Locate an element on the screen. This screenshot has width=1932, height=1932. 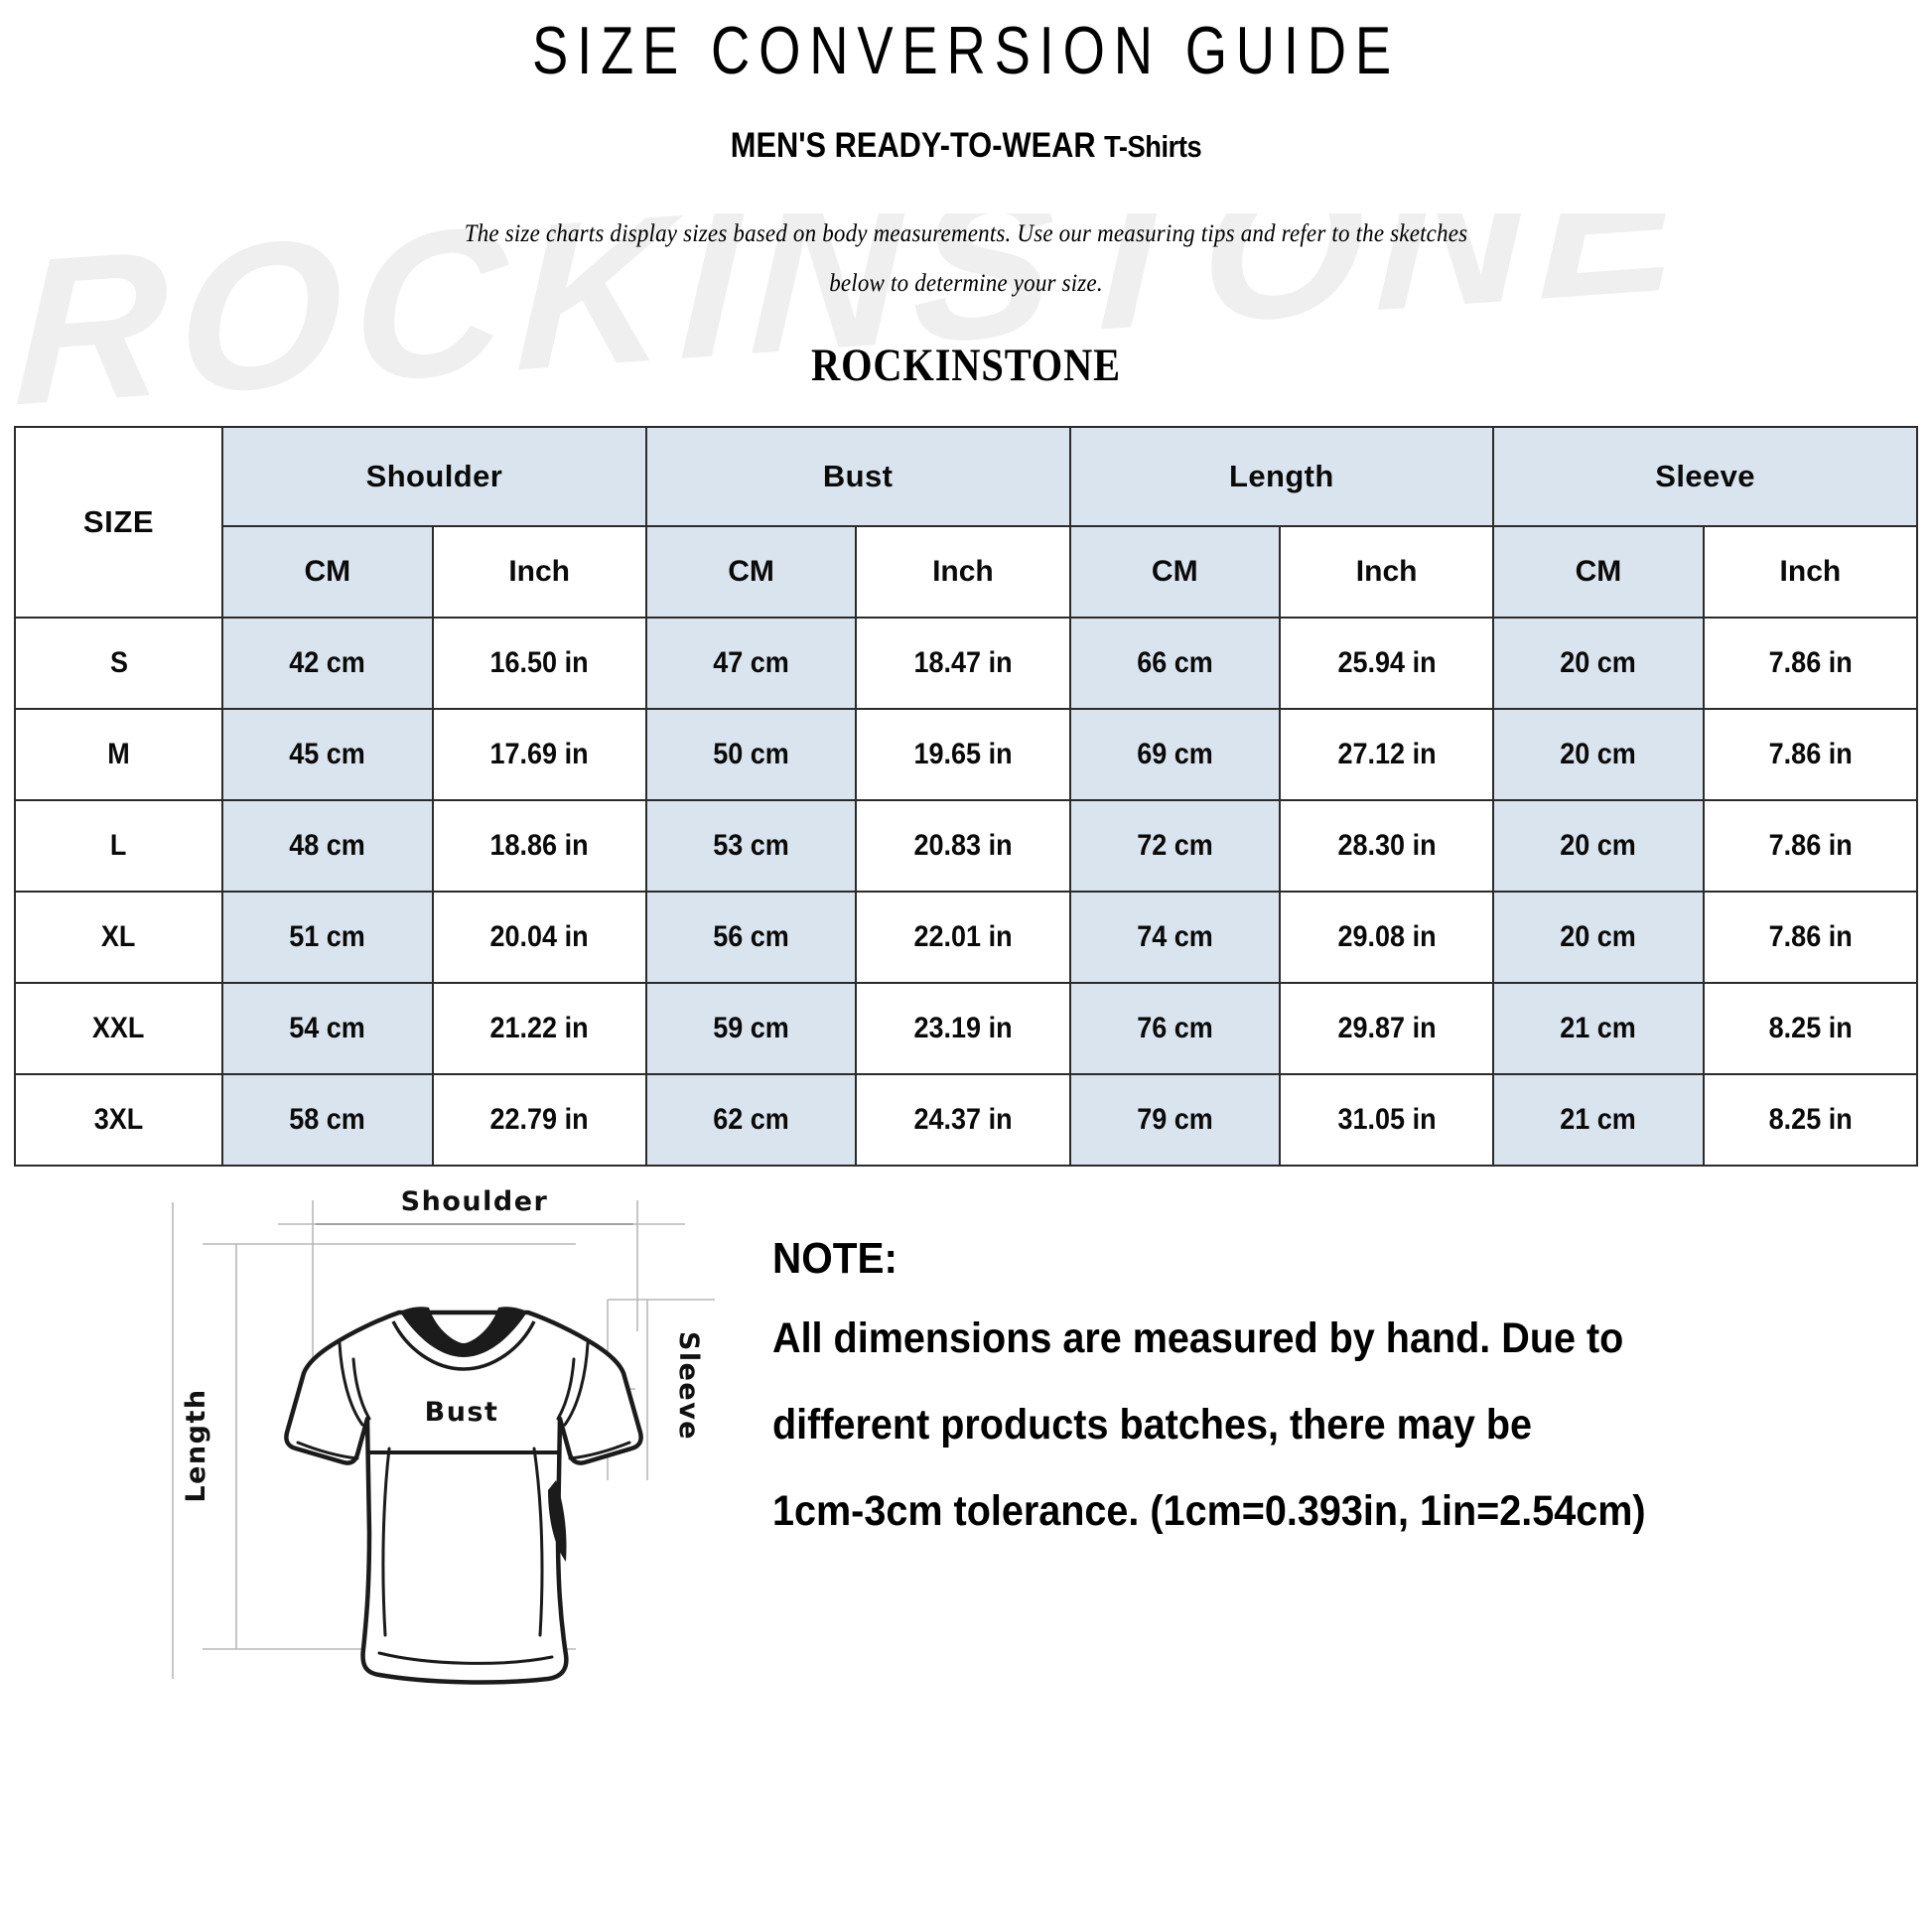
table-group-header-row: SIZE Shoulder Bust Length Sleeve is located at coordinates (966, 522).